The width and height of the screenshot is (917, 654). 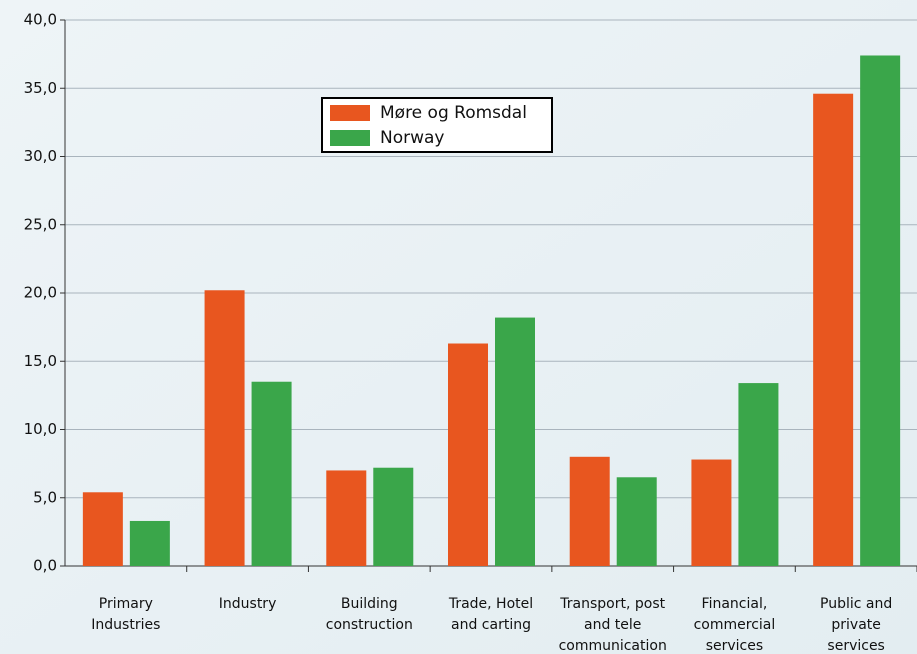 What do you see at coordinates (40, 361) in the screenshot?
I see `y-tick-label: 15,0` at bounding box center [40, 361].